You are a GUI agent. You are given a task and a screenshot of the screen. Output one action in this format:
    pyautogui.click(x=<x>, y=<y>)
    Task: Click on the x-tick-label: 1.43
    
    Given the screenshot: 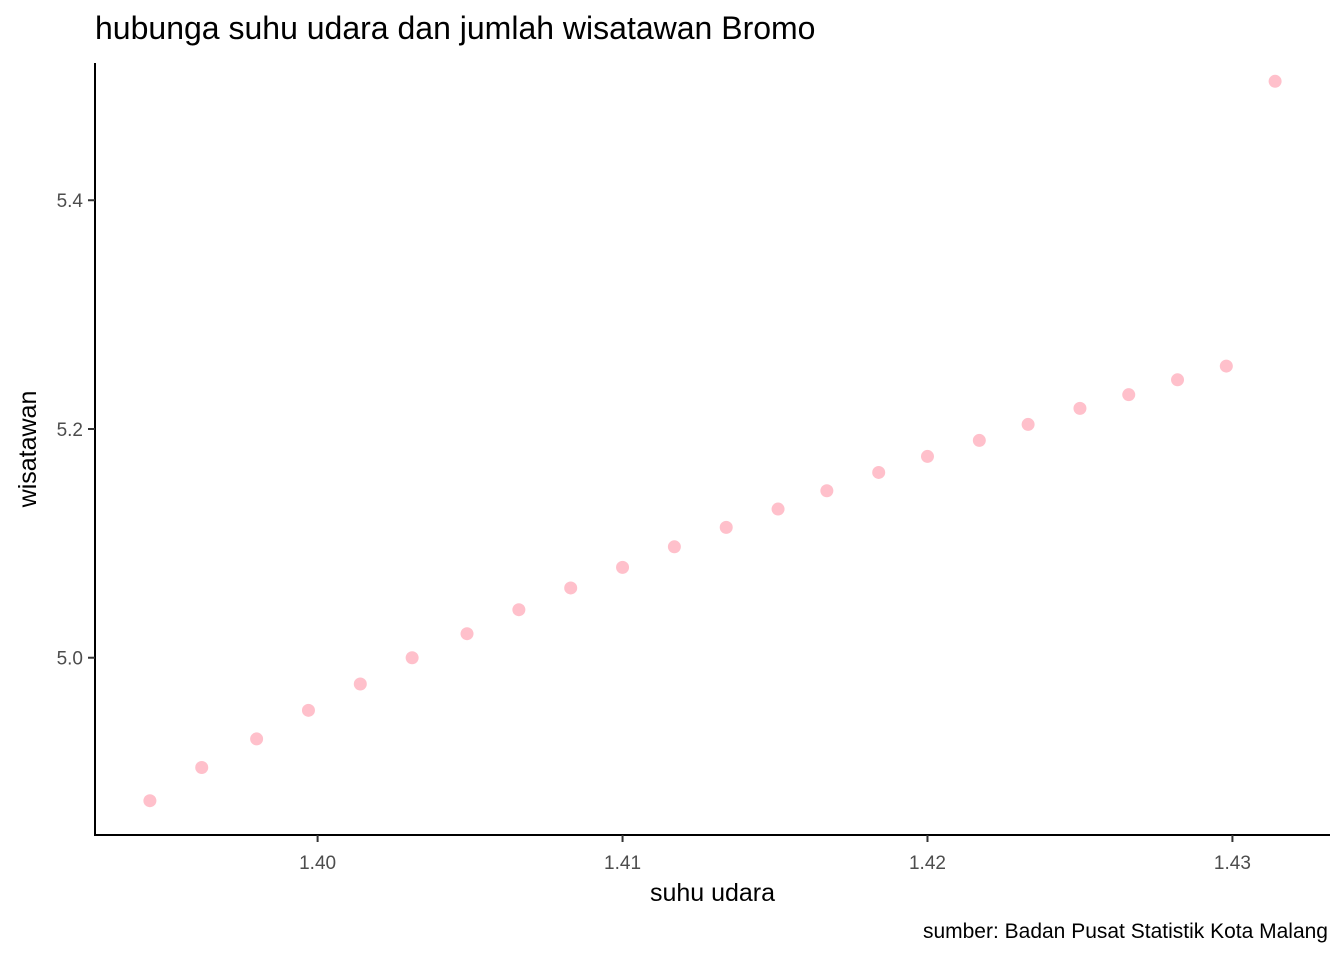 What is the action you would take?
    pyautogui.click(x=1232, y=863)
    